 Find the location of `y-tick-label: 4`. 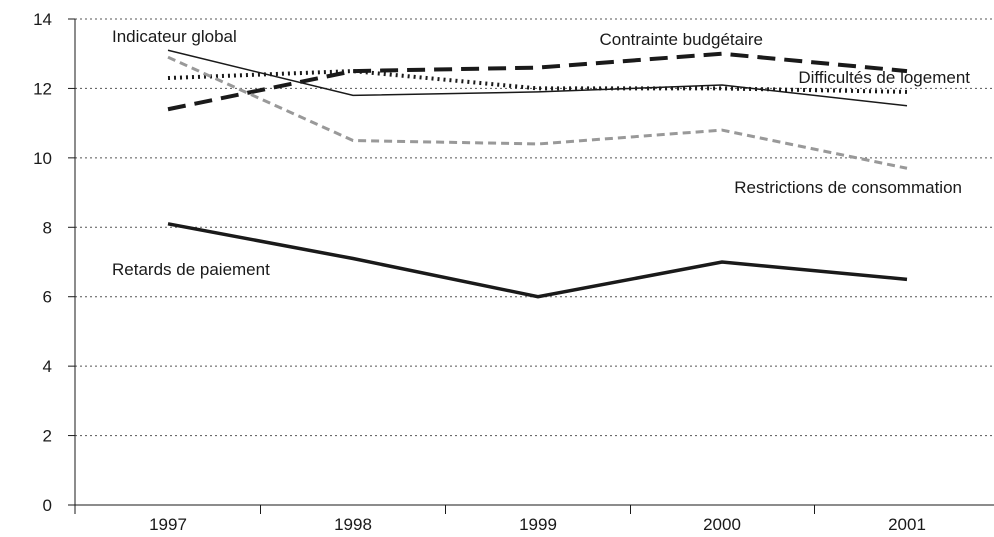

y-tick-label: 4 is located at coordinates (47, 366).